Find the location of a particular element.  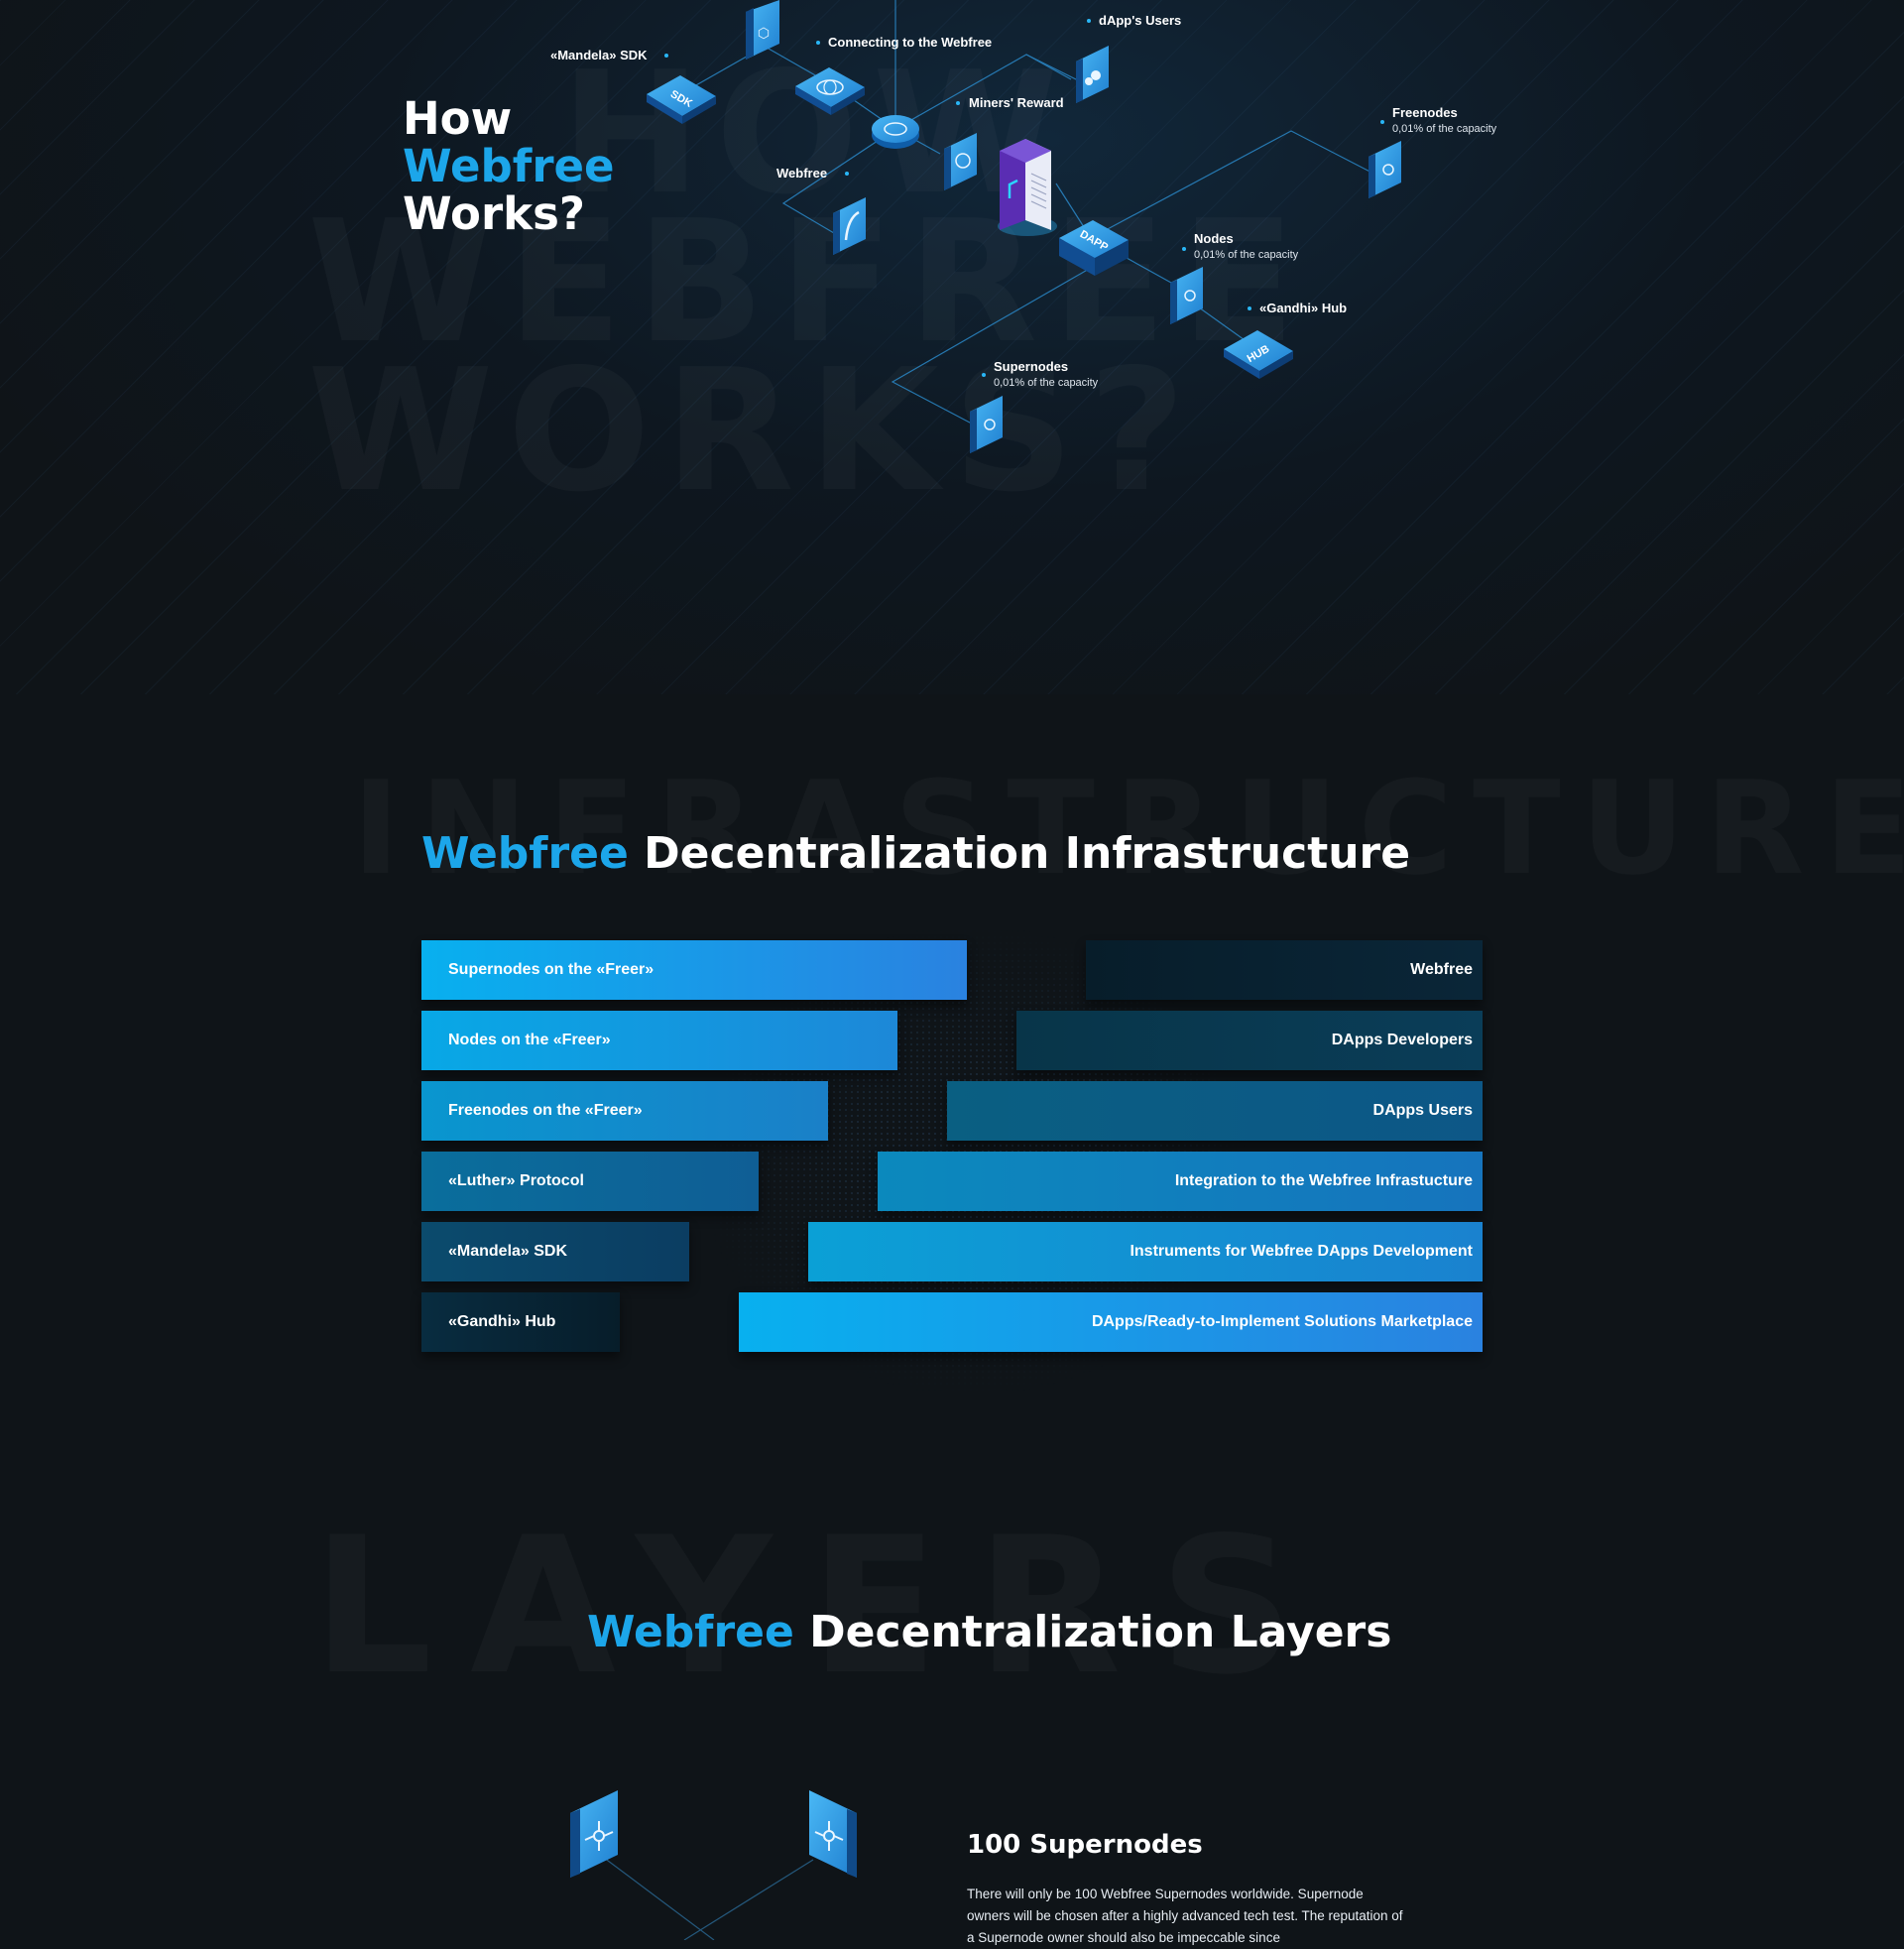

server-icon is located at coordinates (1027, 188).